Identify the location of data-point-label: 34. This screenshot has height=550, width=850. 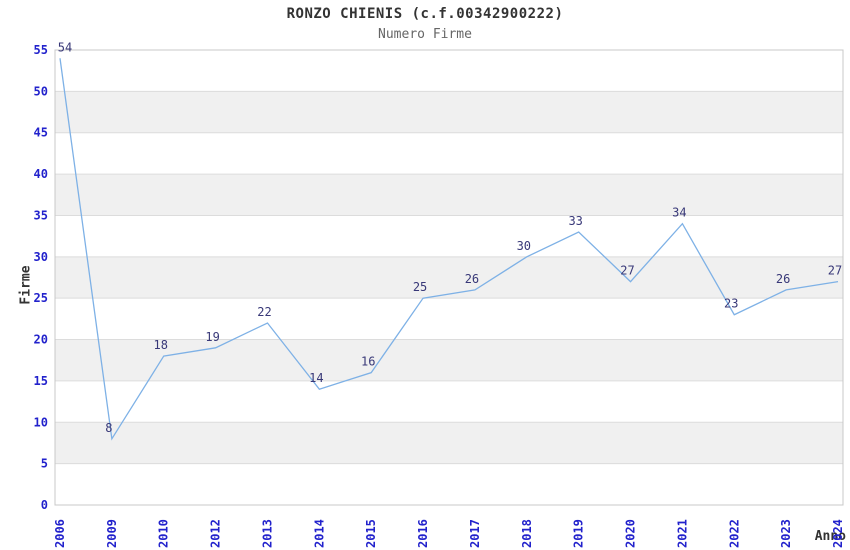
(679, 213).